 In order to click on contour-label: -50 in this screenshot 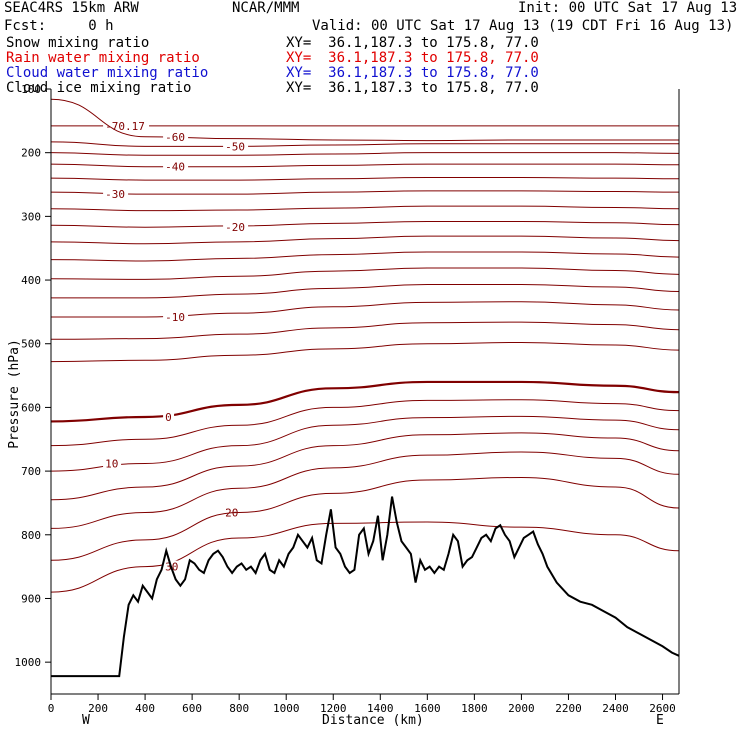, I will do `click(235, 146)`.